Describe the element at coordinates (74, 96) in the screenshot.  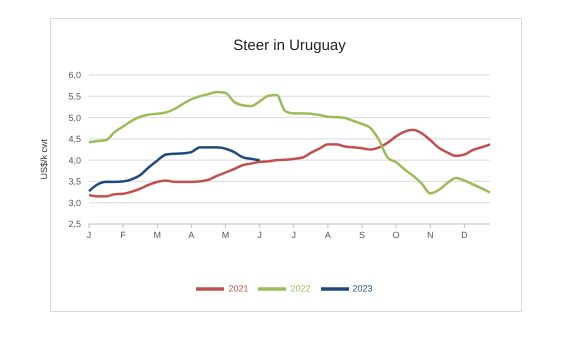
I see `y-tick-label: 5,5` at that location.